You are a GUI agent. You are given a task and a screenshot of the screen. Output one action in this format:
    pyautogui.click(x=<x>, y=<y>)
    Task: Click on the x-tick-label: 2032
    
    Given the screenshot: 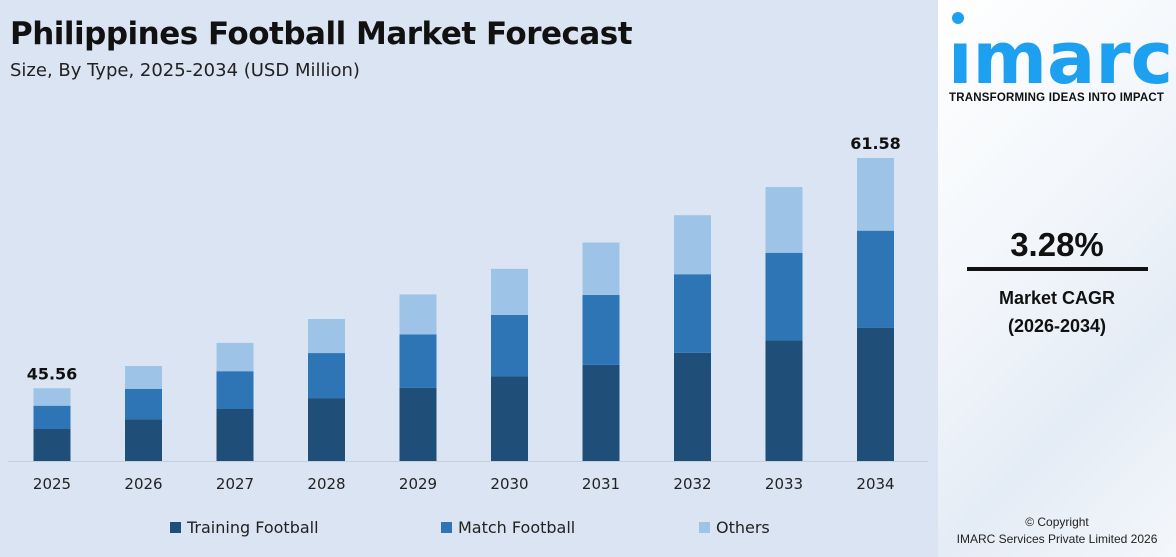 What is the action you would take?
    pyautogui.click(x=692, y=484)
    